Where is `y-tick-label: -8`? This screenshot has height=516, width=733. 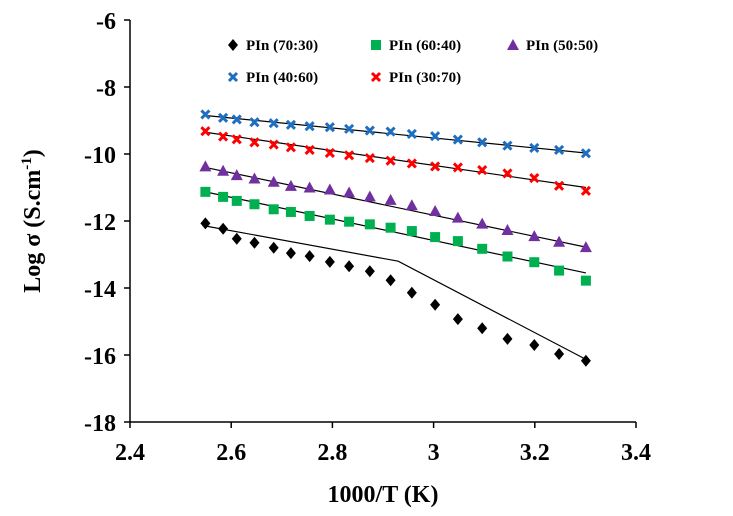 y-tick-label: -8 is located at coordinates (106, 89).